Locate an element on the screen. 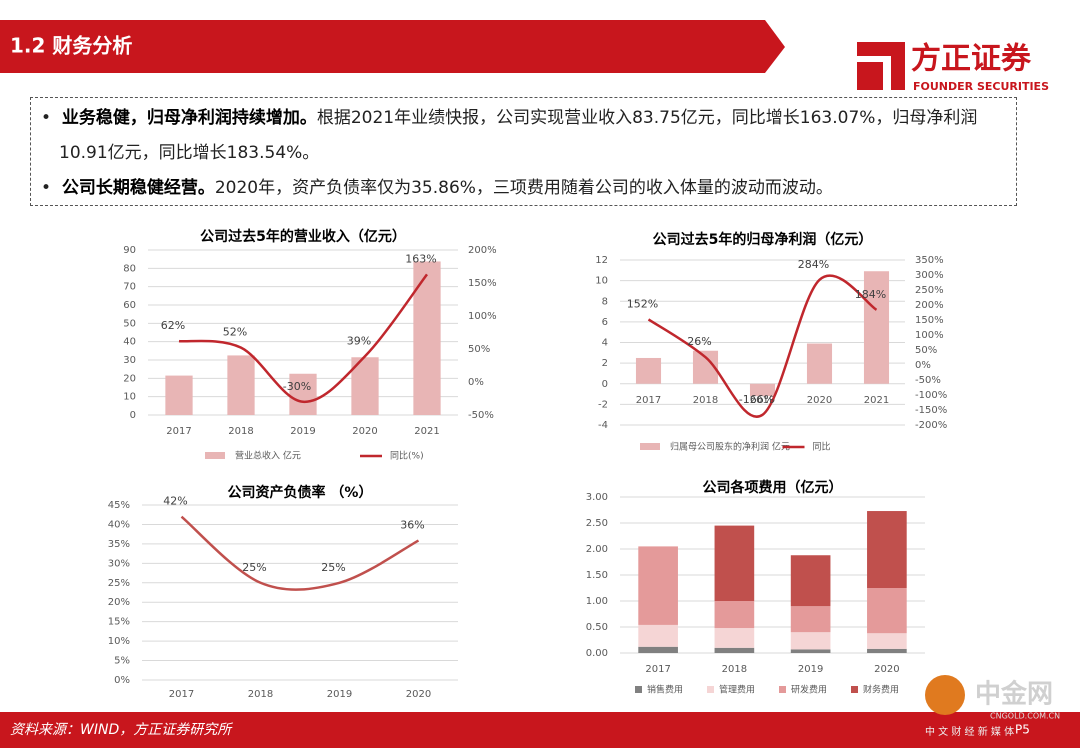  y-tick-label: 6 is located at coordinates (605, 322).